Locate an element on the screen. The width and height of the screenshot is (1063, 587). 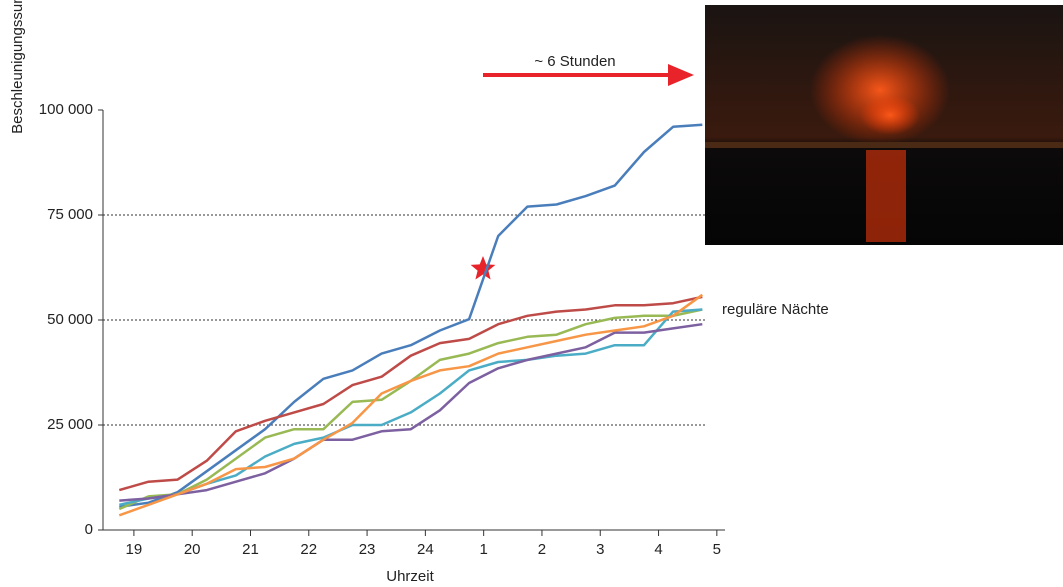
x-tick-label: 21 is located at coordinates (250, 549).